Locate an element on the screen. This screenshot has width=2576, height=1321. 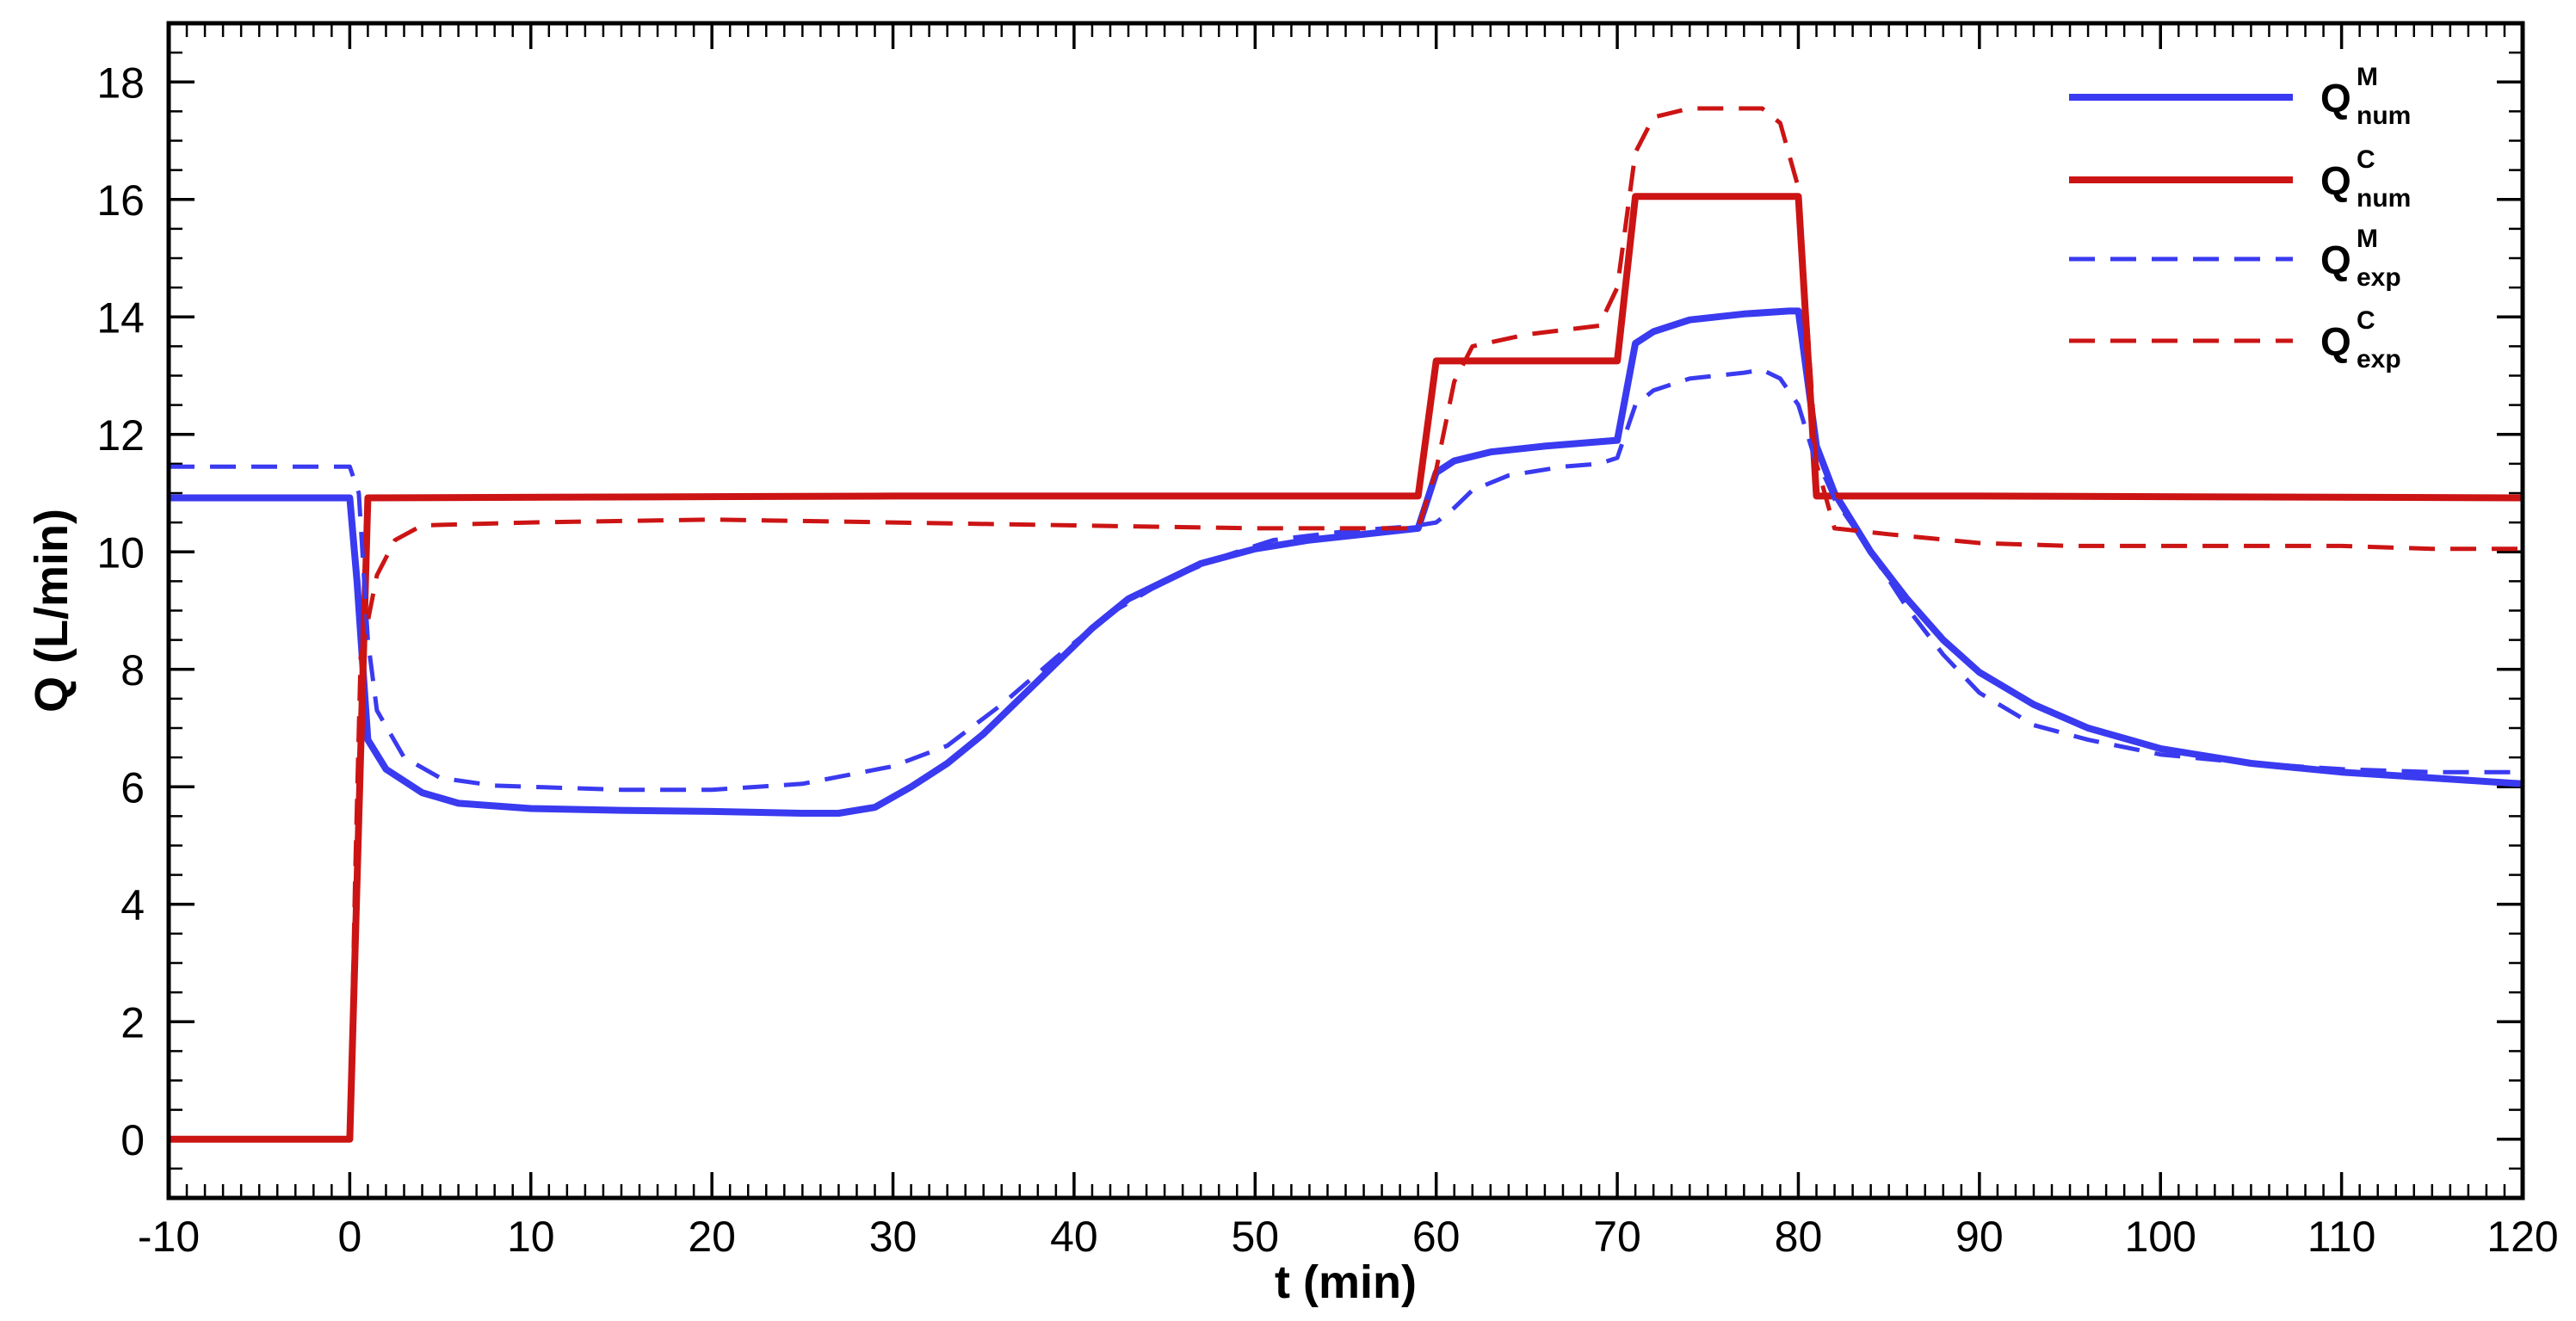
x-tick-label: 120 is located at coordinates (2522, 1237).